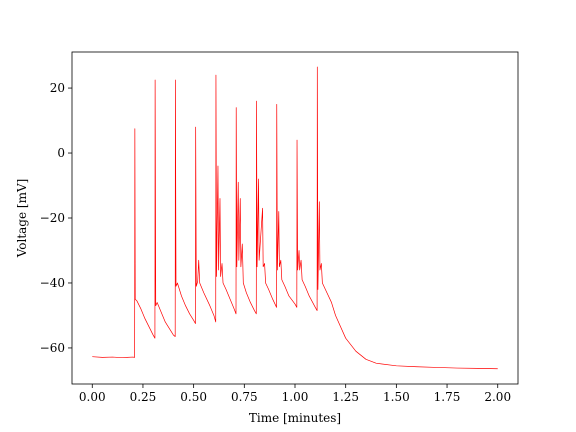 The height and width of the screenshot is (432, 576). Describe the element at coordinates (193, 397) in the screenshot. I see `x-tick-label: 0.50` at that location.